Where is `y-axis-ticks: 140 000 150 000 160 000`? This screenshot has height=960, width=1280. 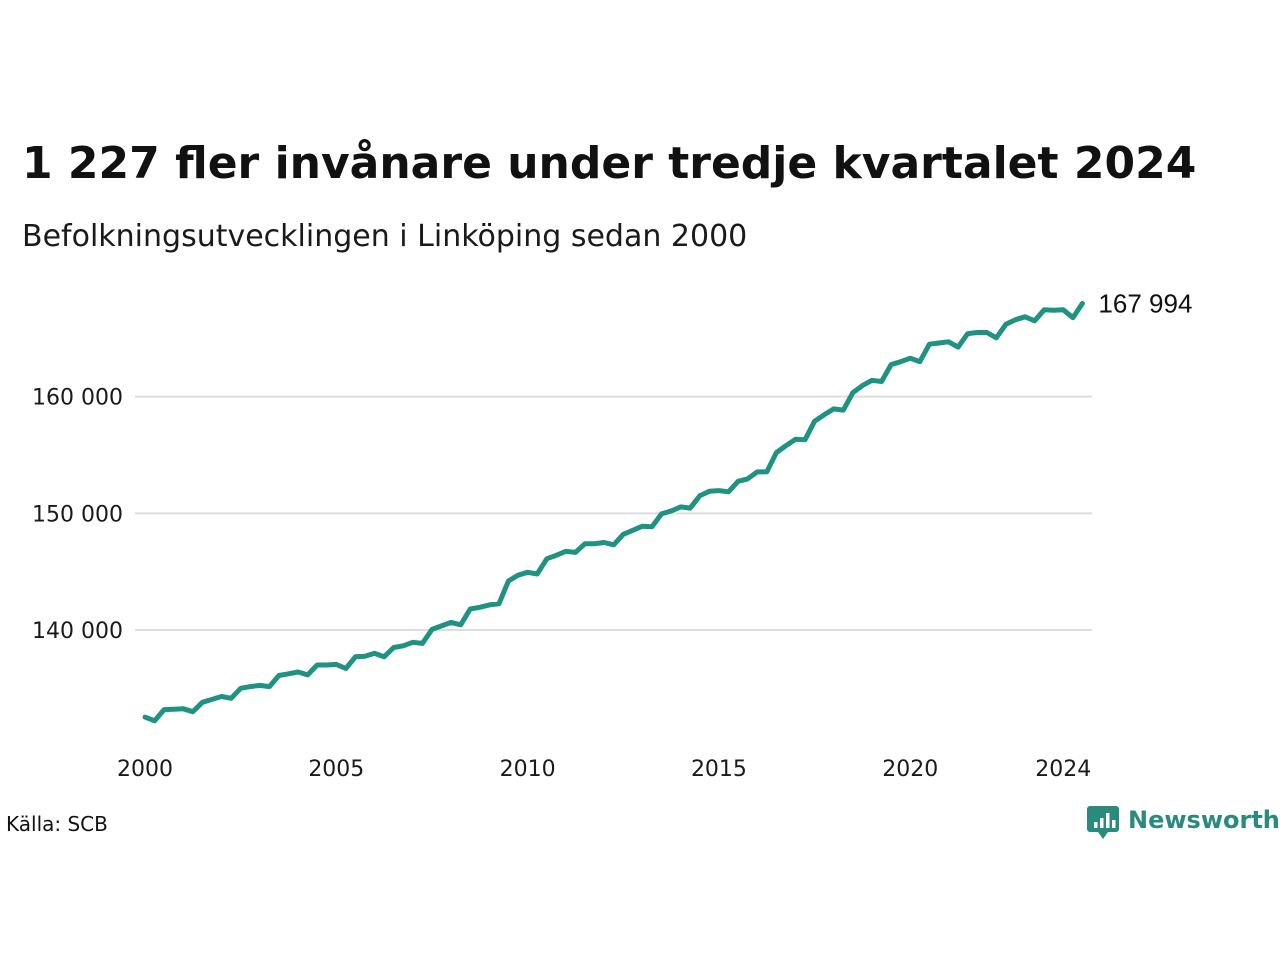 y-axis-ticks: 140 000 150 000 160 000 is located at coordinates (77, 515).